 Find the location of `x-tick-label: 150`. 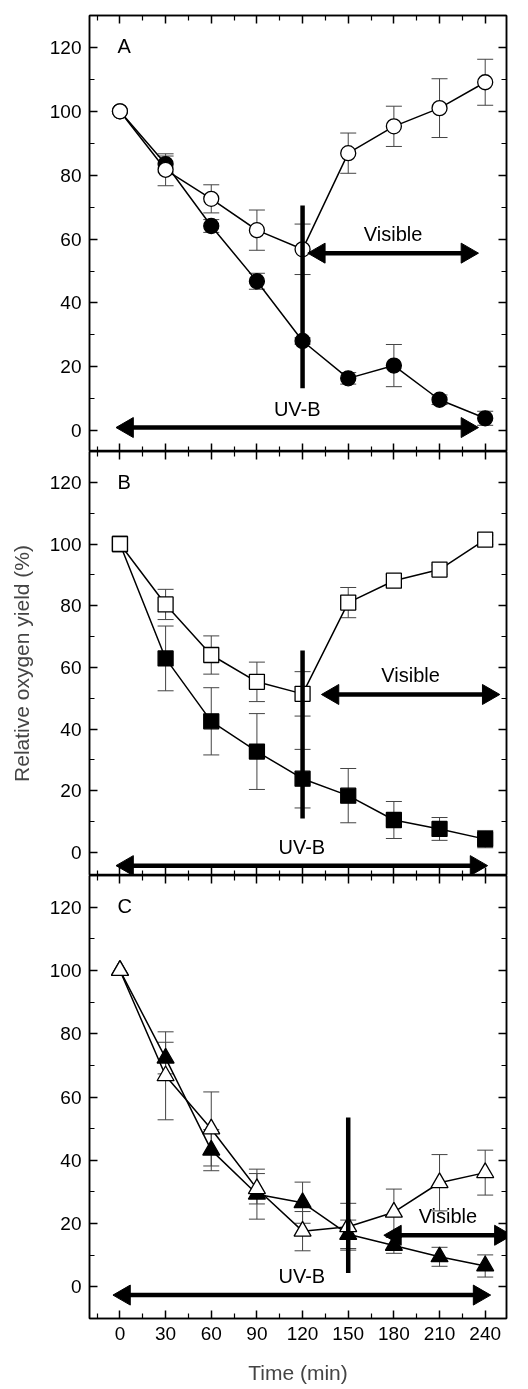

x-tick-label: 150 is located at coordinates (348, 1333).